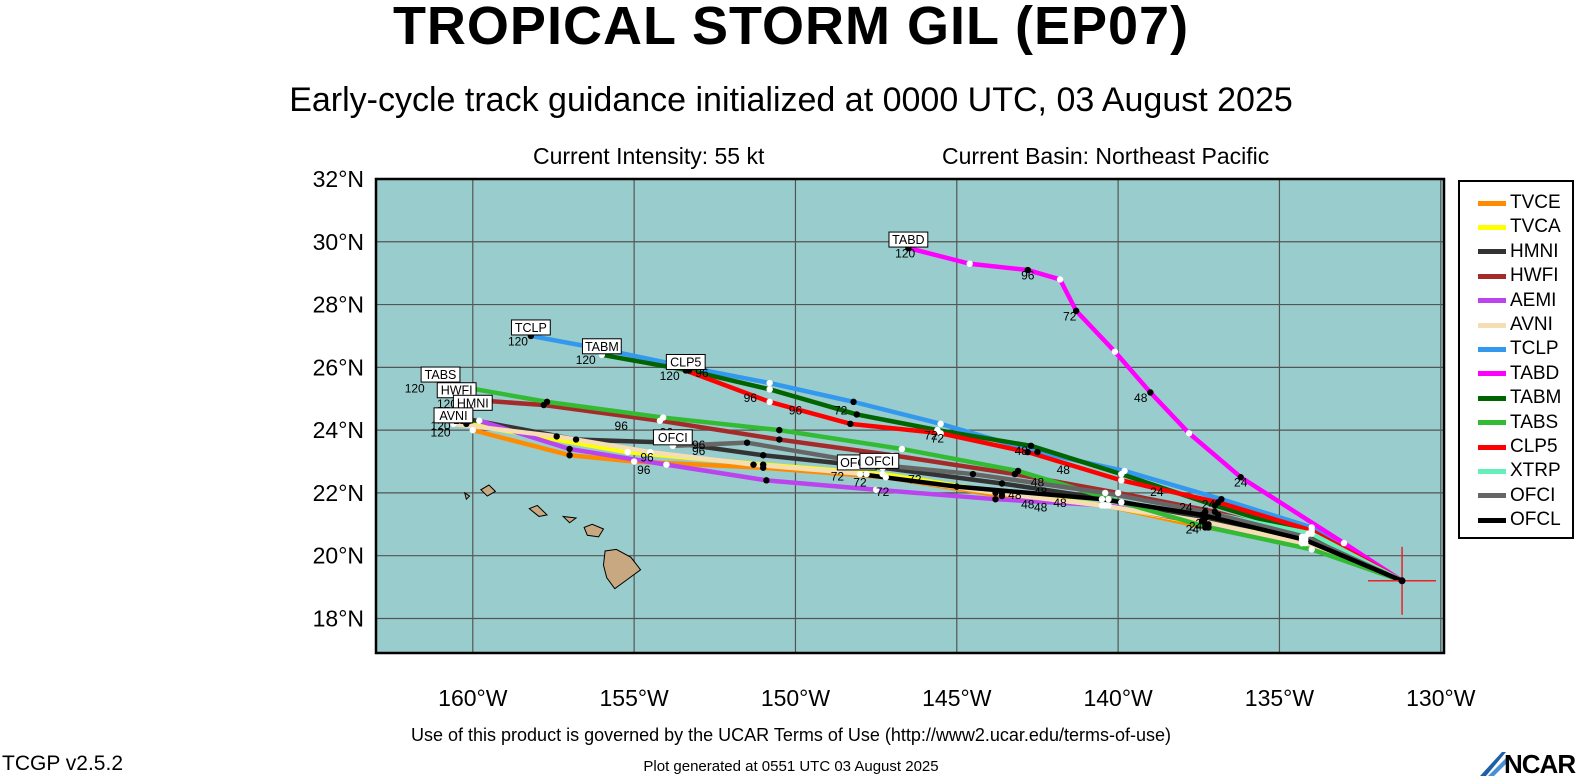 The height and width of the screenshot is (780, 1582). Describe the element at coordinates (338, 305) in the screenshot. I see `lat-tick-label: 28°N` at that location.